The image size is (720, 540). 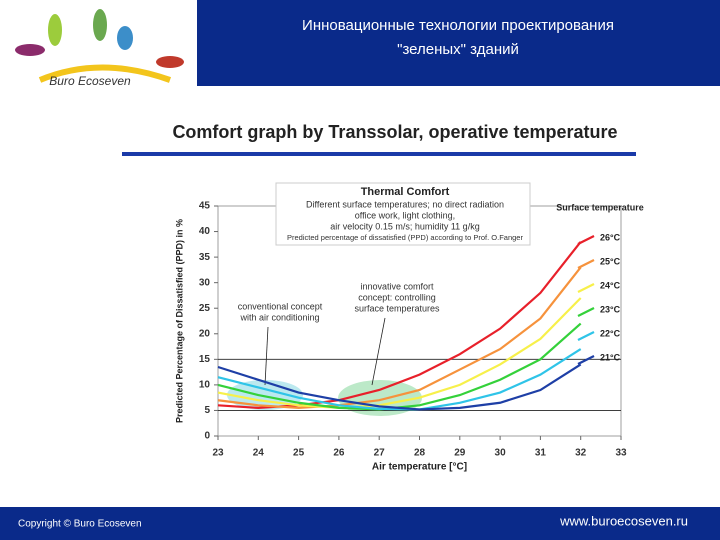 What do you see at coordinates (458, 49) in the screenshot?
I see `header-title: "зеленых" зданий` at bounding box center [458, 49].